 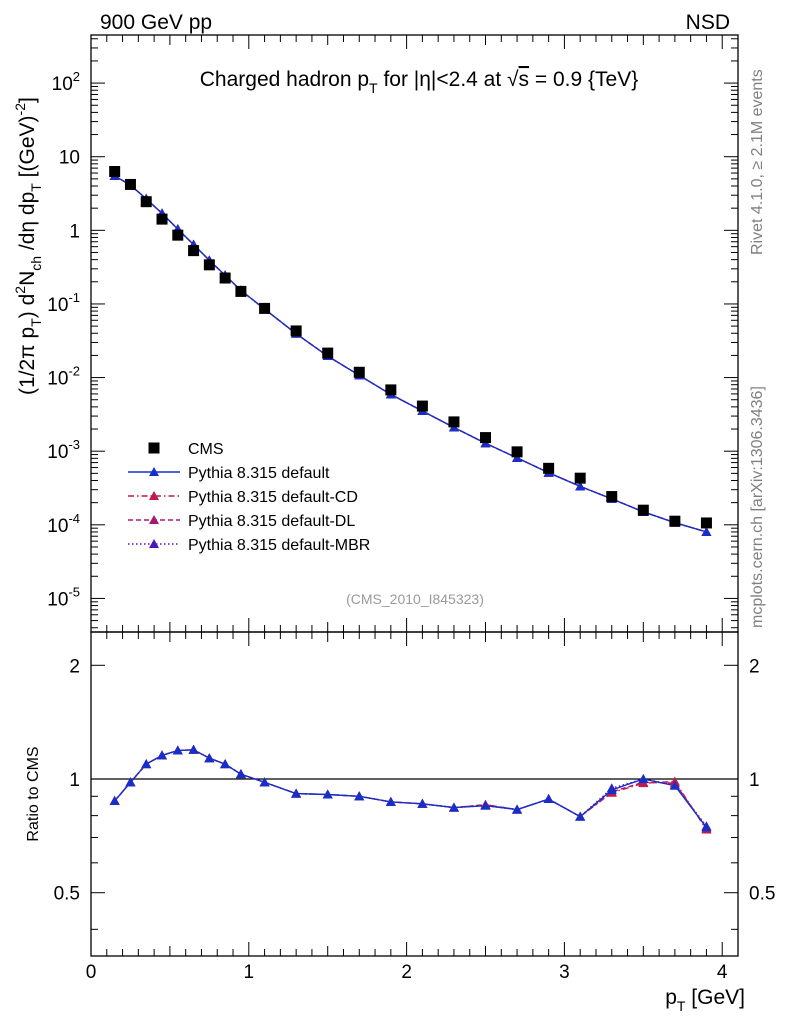 I want to click on header-right: NSD, so click(x=708, y=22).